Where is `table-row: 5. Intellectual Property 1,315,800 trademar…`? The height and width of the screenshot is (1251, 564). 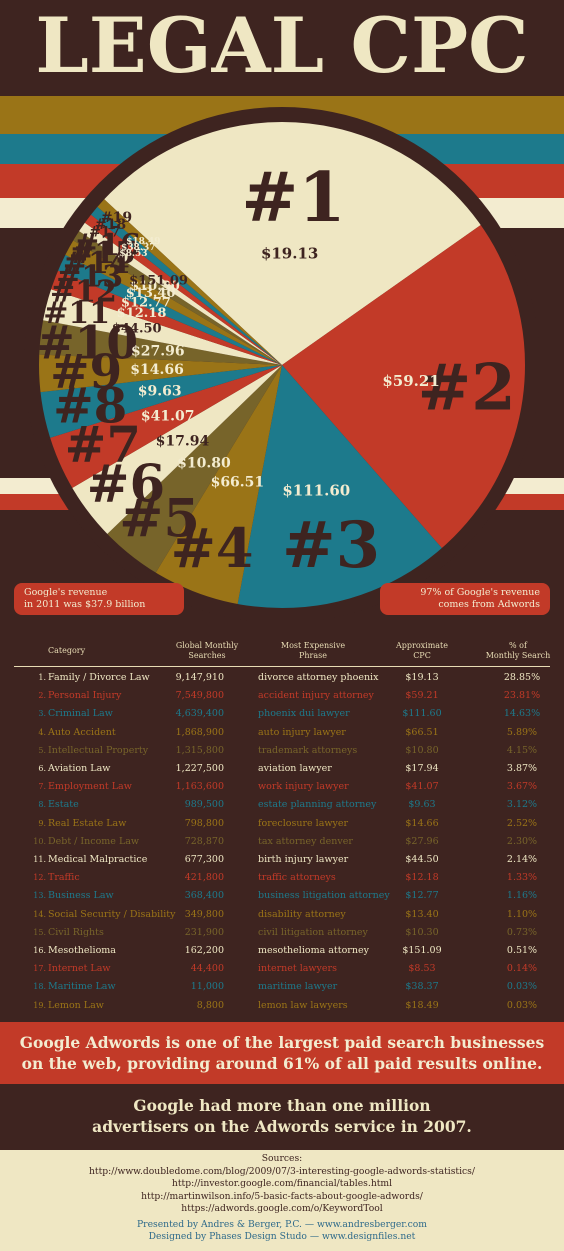
table-row: 5. Intellectual Property 1,315,800 trademar… is located at coordinates (282, 751).